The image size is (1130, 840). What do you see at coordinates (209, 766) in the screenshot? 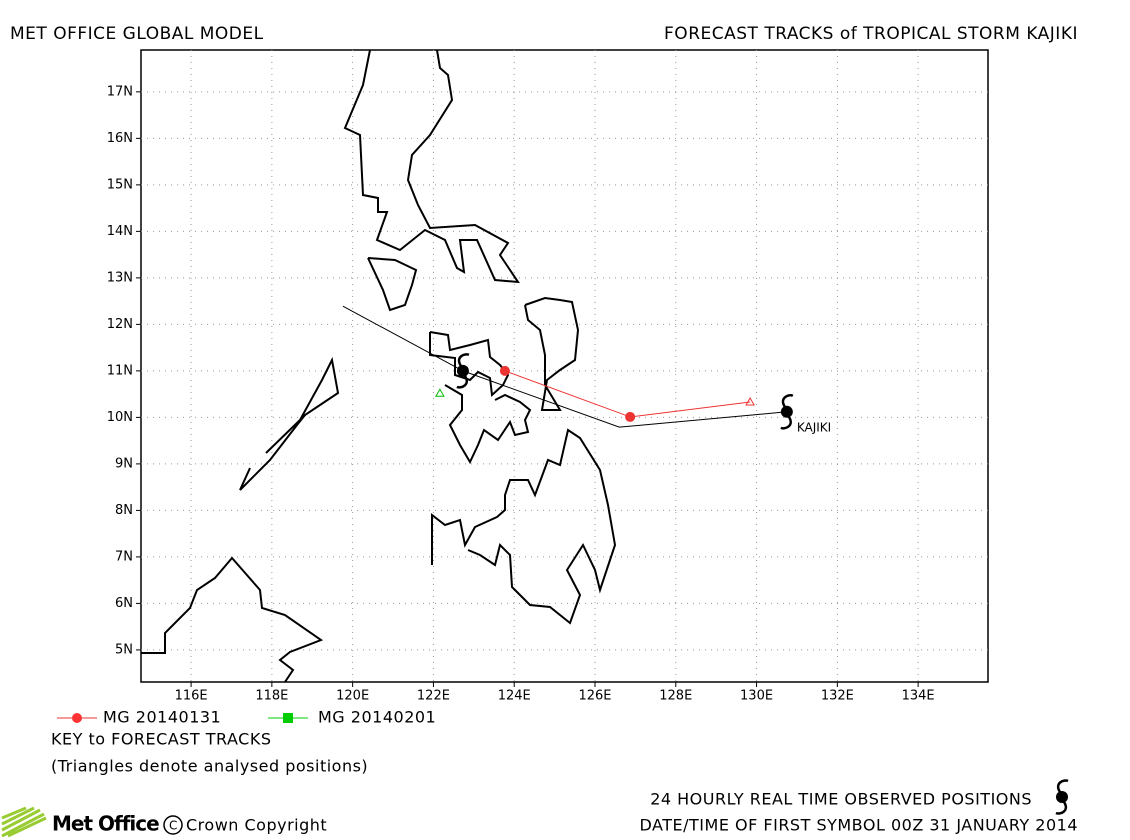
I see `key-note: (Triangles denote analysed positions)` at bounding box center [209, 766].